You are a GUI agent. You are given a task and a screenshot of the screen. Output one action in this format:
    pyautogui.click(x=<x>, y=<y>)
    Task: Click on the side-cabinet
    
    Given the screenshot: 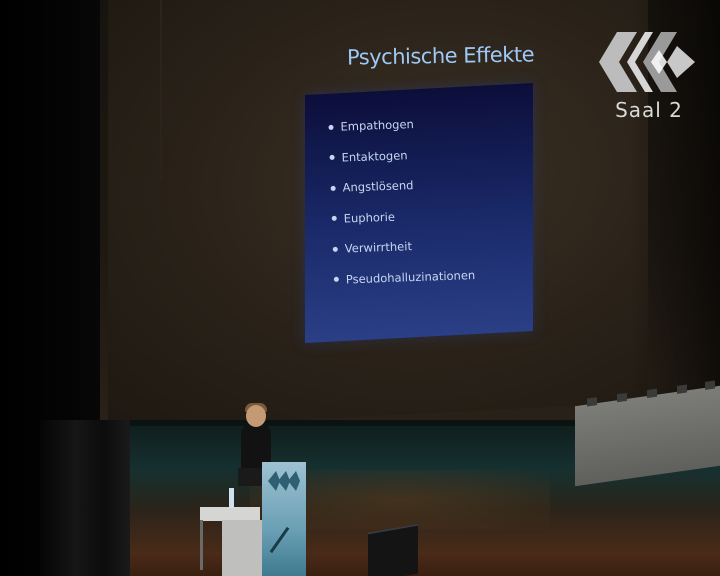 What is the action you would take?
    pyautogui.click(x=242, y=548)
    